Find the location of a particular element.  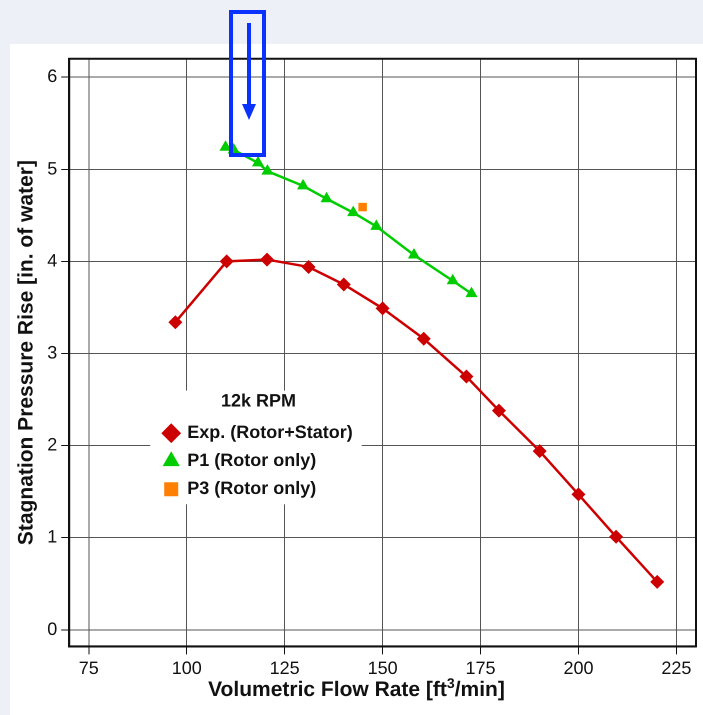

y-tick-label: 2 is located at coordinates (52, 444).